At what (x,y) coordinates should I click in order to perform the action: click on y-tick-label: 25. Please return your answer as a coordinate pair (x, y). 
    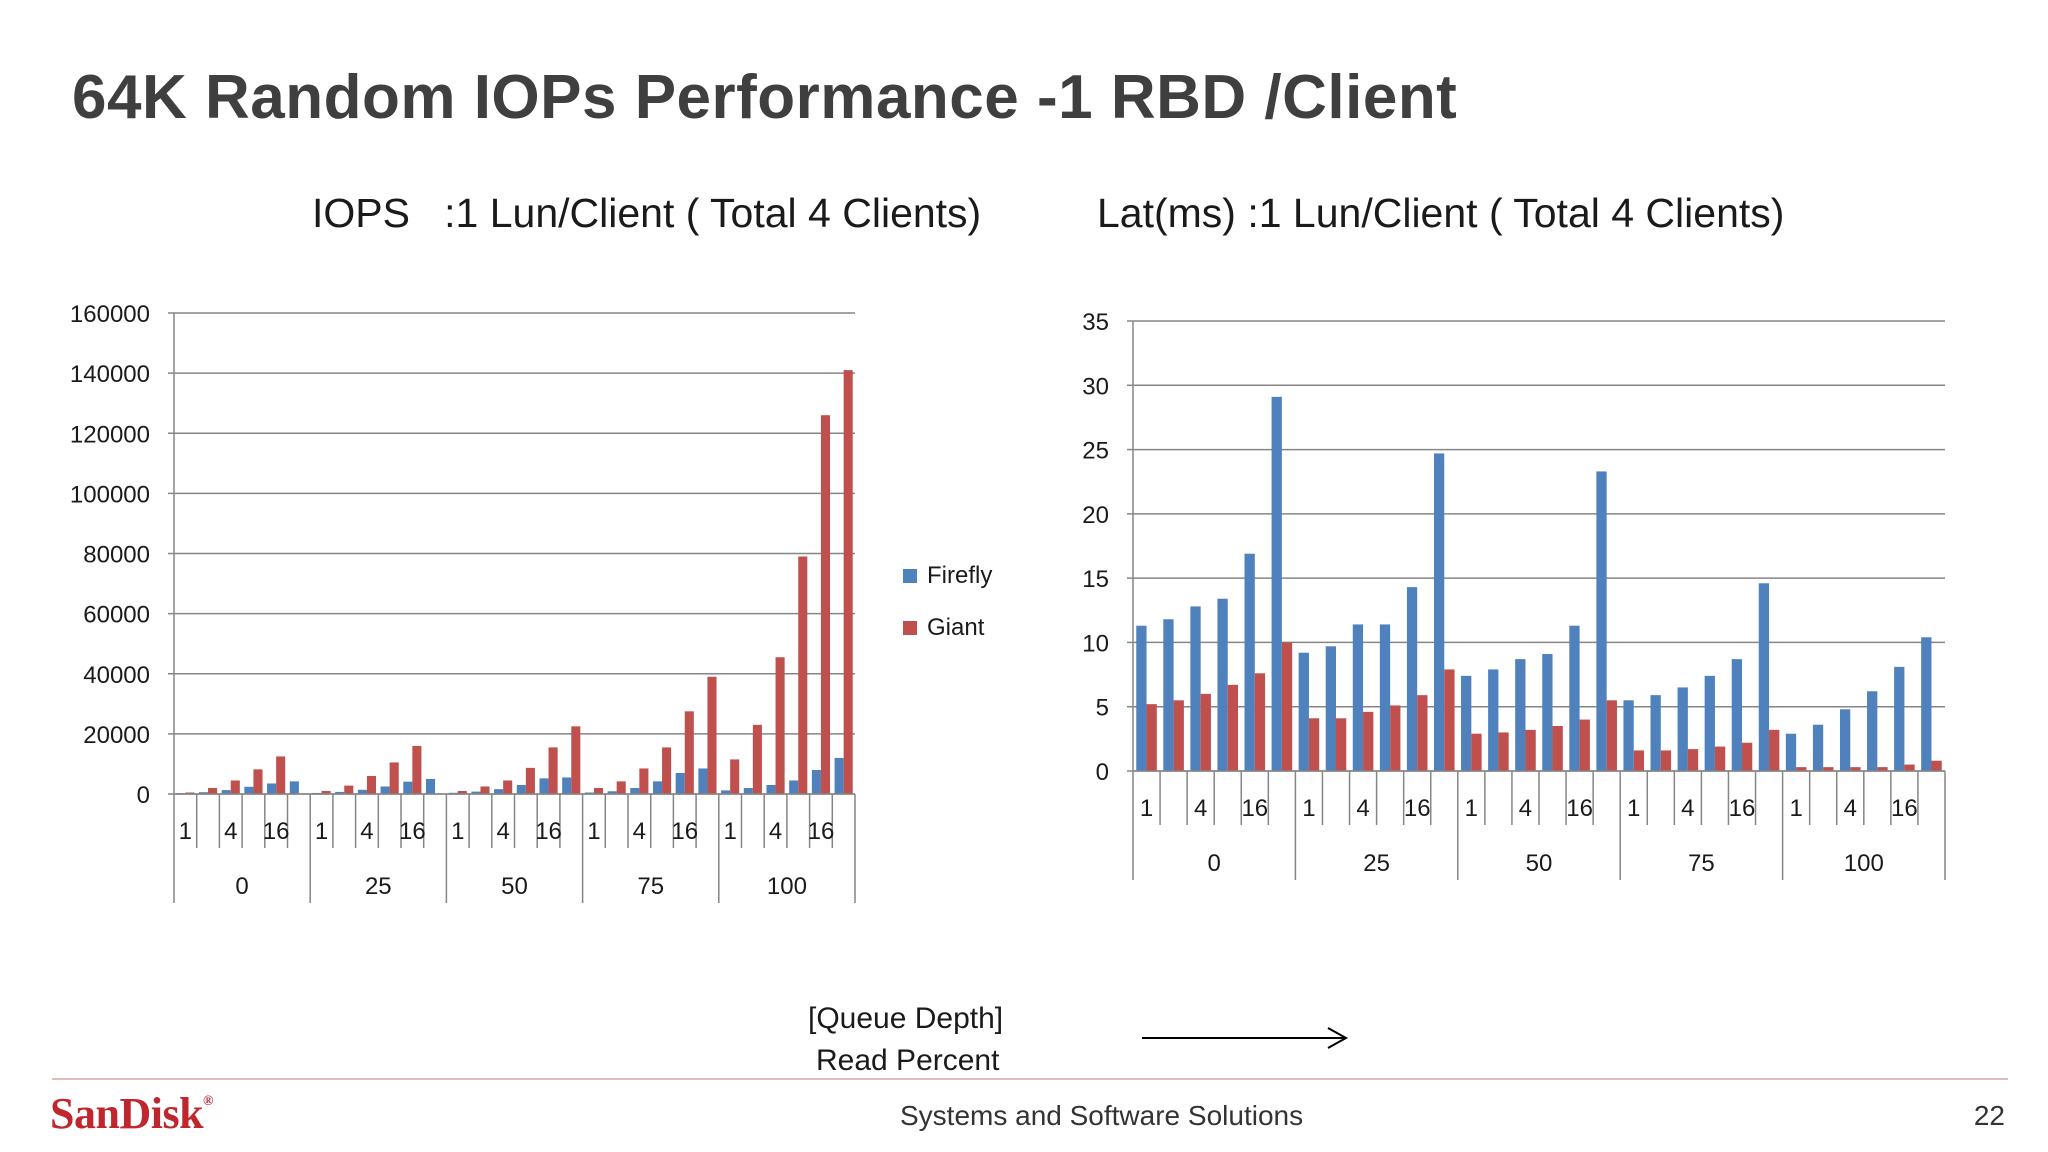
    Looking at the image, I should click on (1095, 451).